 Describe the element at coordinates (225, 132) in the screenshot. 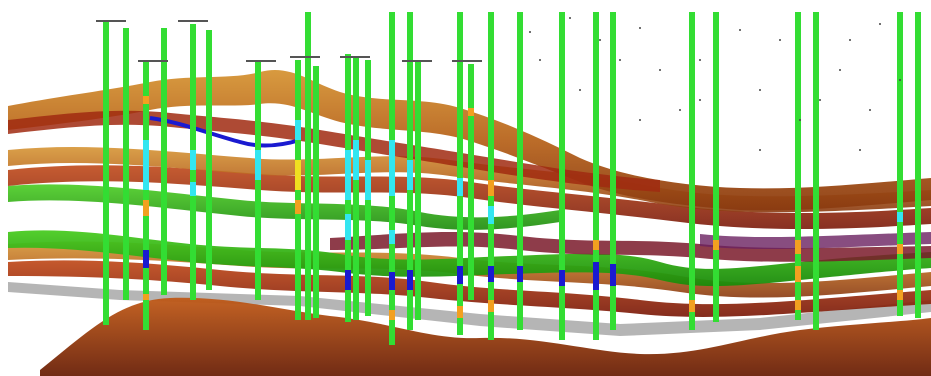

I see `blue-lens` at that location.